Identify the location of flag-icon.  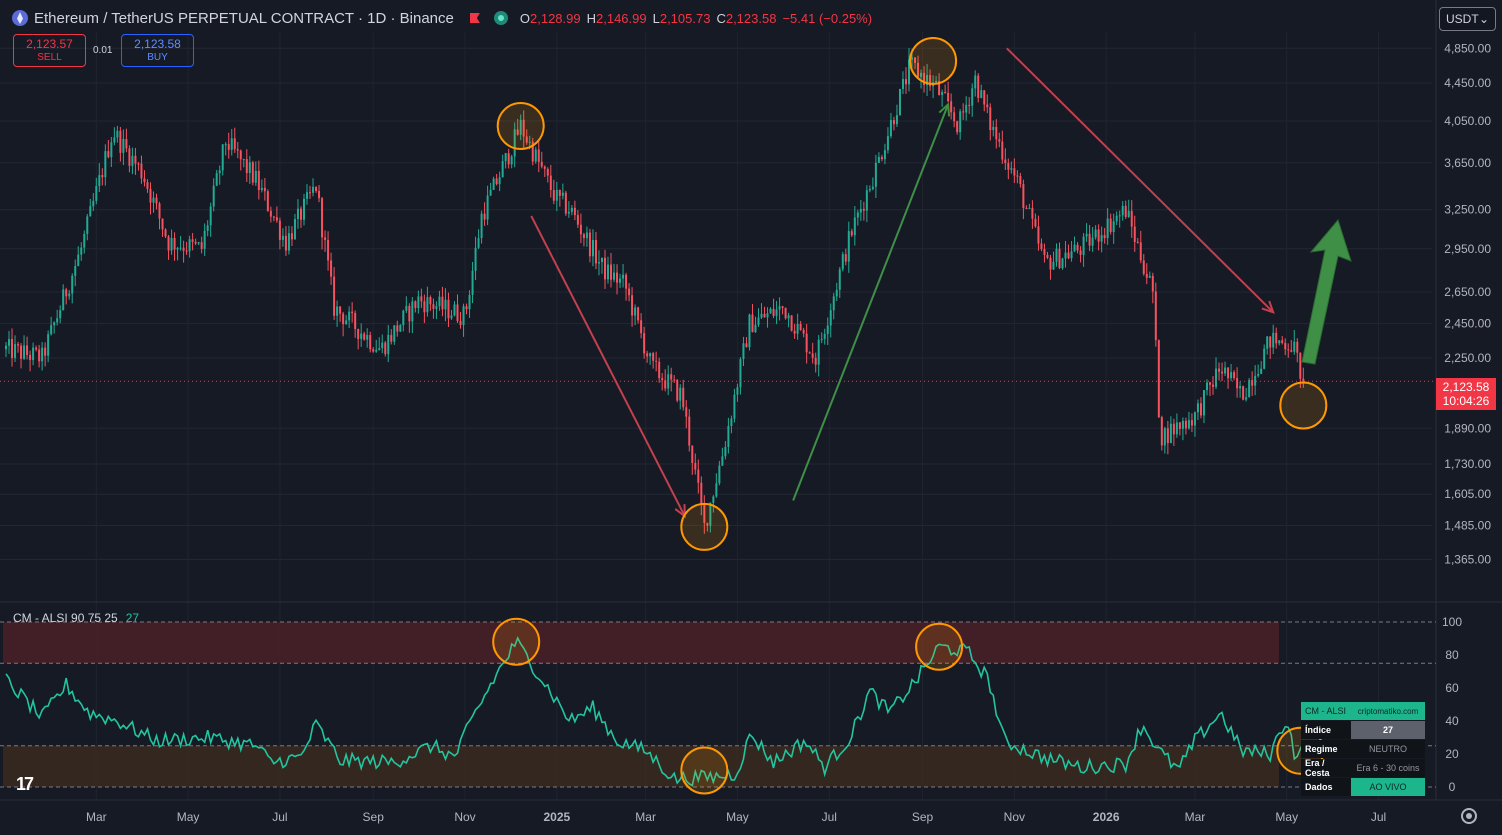
(474, 18).